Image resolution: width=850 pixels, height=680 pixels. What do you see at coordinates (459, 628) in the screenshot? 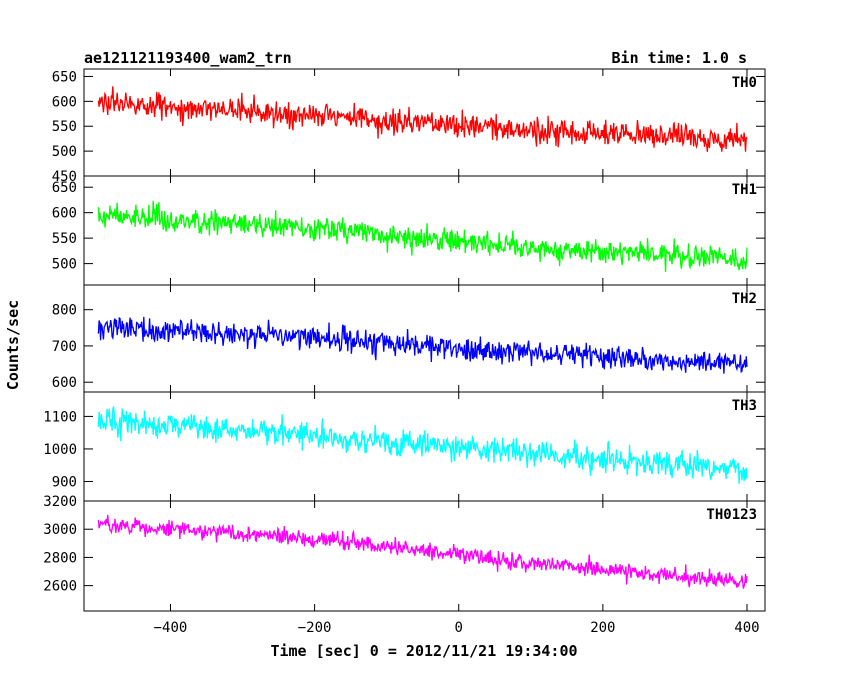
I see `x-tick-label: 0` at bounding box center [459, 628].